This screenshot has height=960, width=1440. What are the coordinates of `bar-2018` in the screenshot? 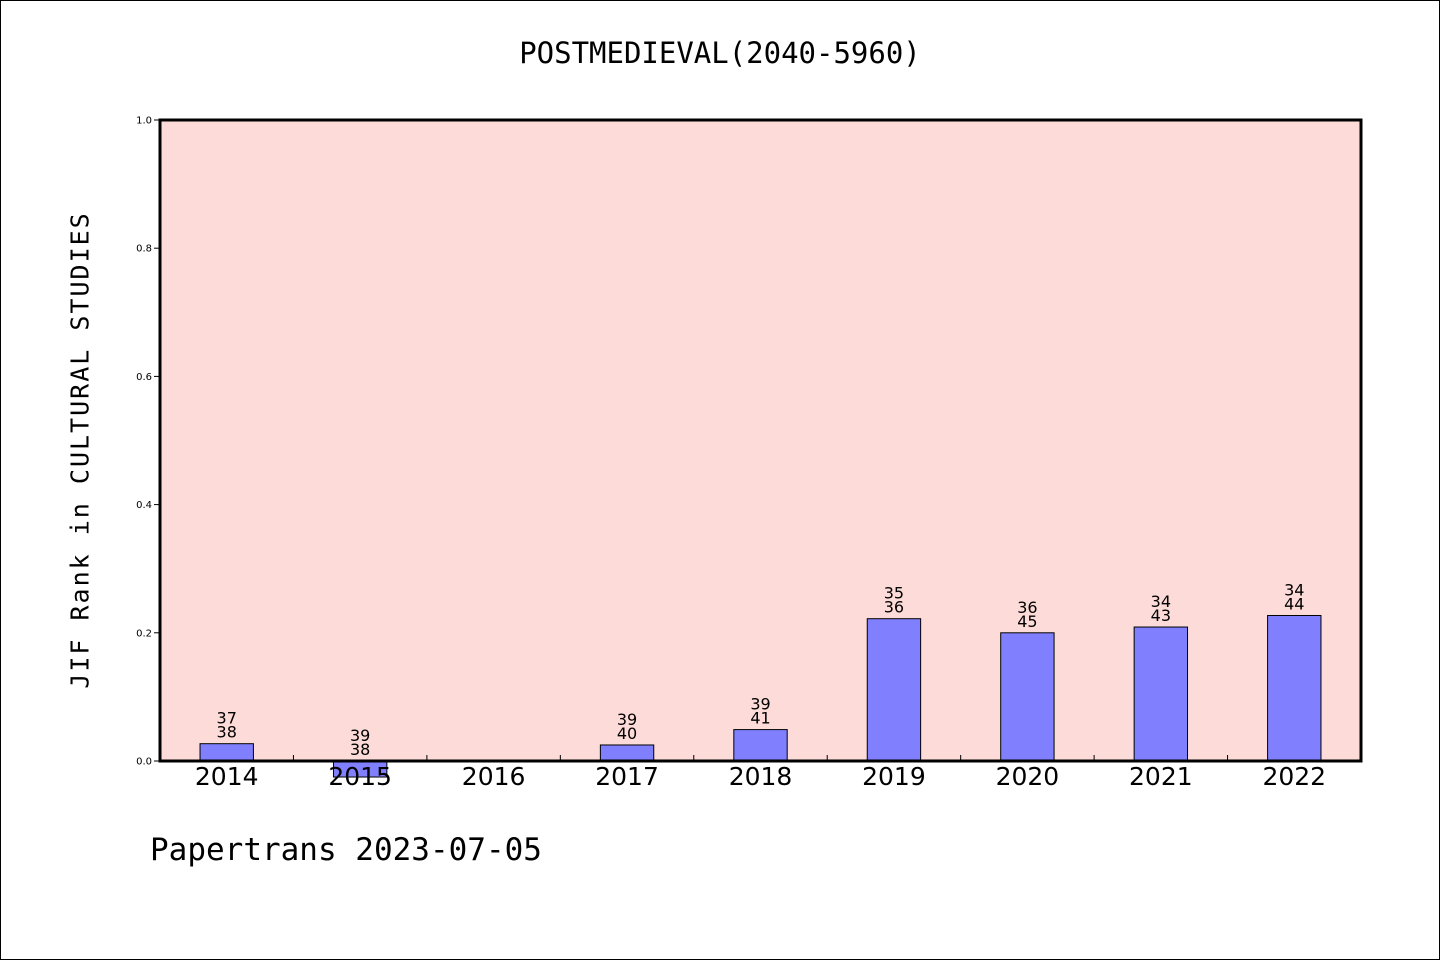 It's located at (760, 745).